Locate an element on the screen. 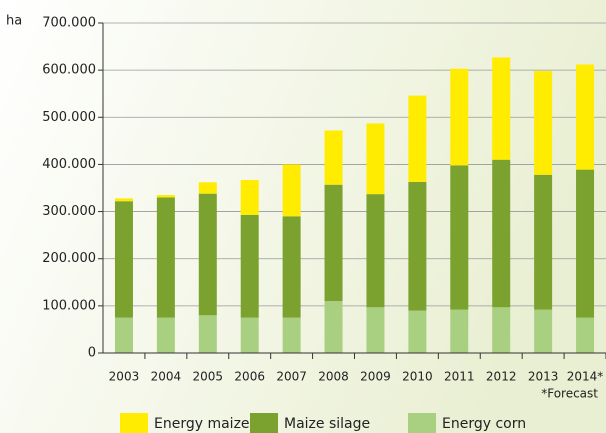  x-tick-label: 2004 is located at coordinates (166, 377).